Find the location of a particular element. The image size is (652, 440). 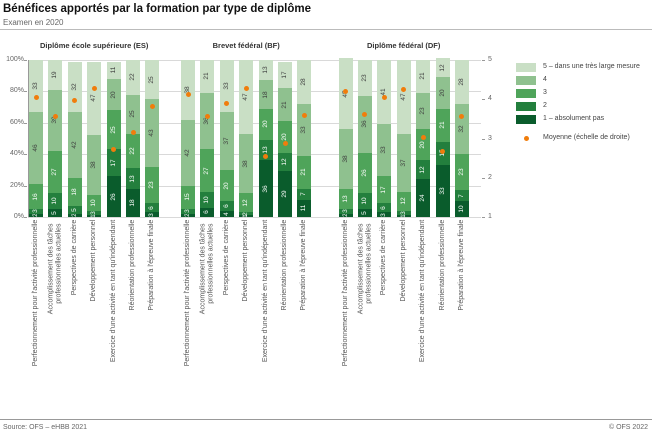

bar-segment: 41 is located at coordinates (384, 92).